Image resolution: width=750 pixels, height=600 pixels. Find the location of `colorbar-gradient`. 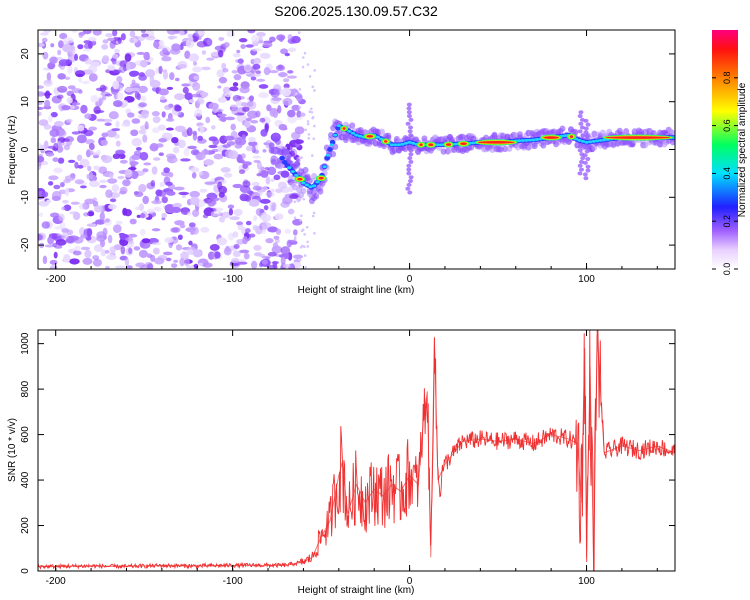

colorbar-gradient is located at coordinates (725, 149).